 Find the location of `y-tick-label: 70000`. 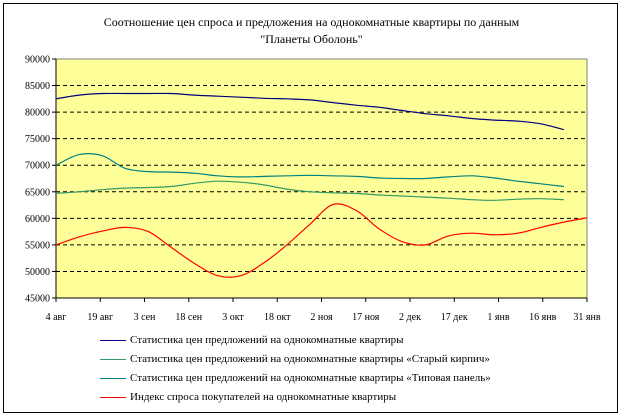

y-tick-label: 70000 is located at coordinates (37, 166).